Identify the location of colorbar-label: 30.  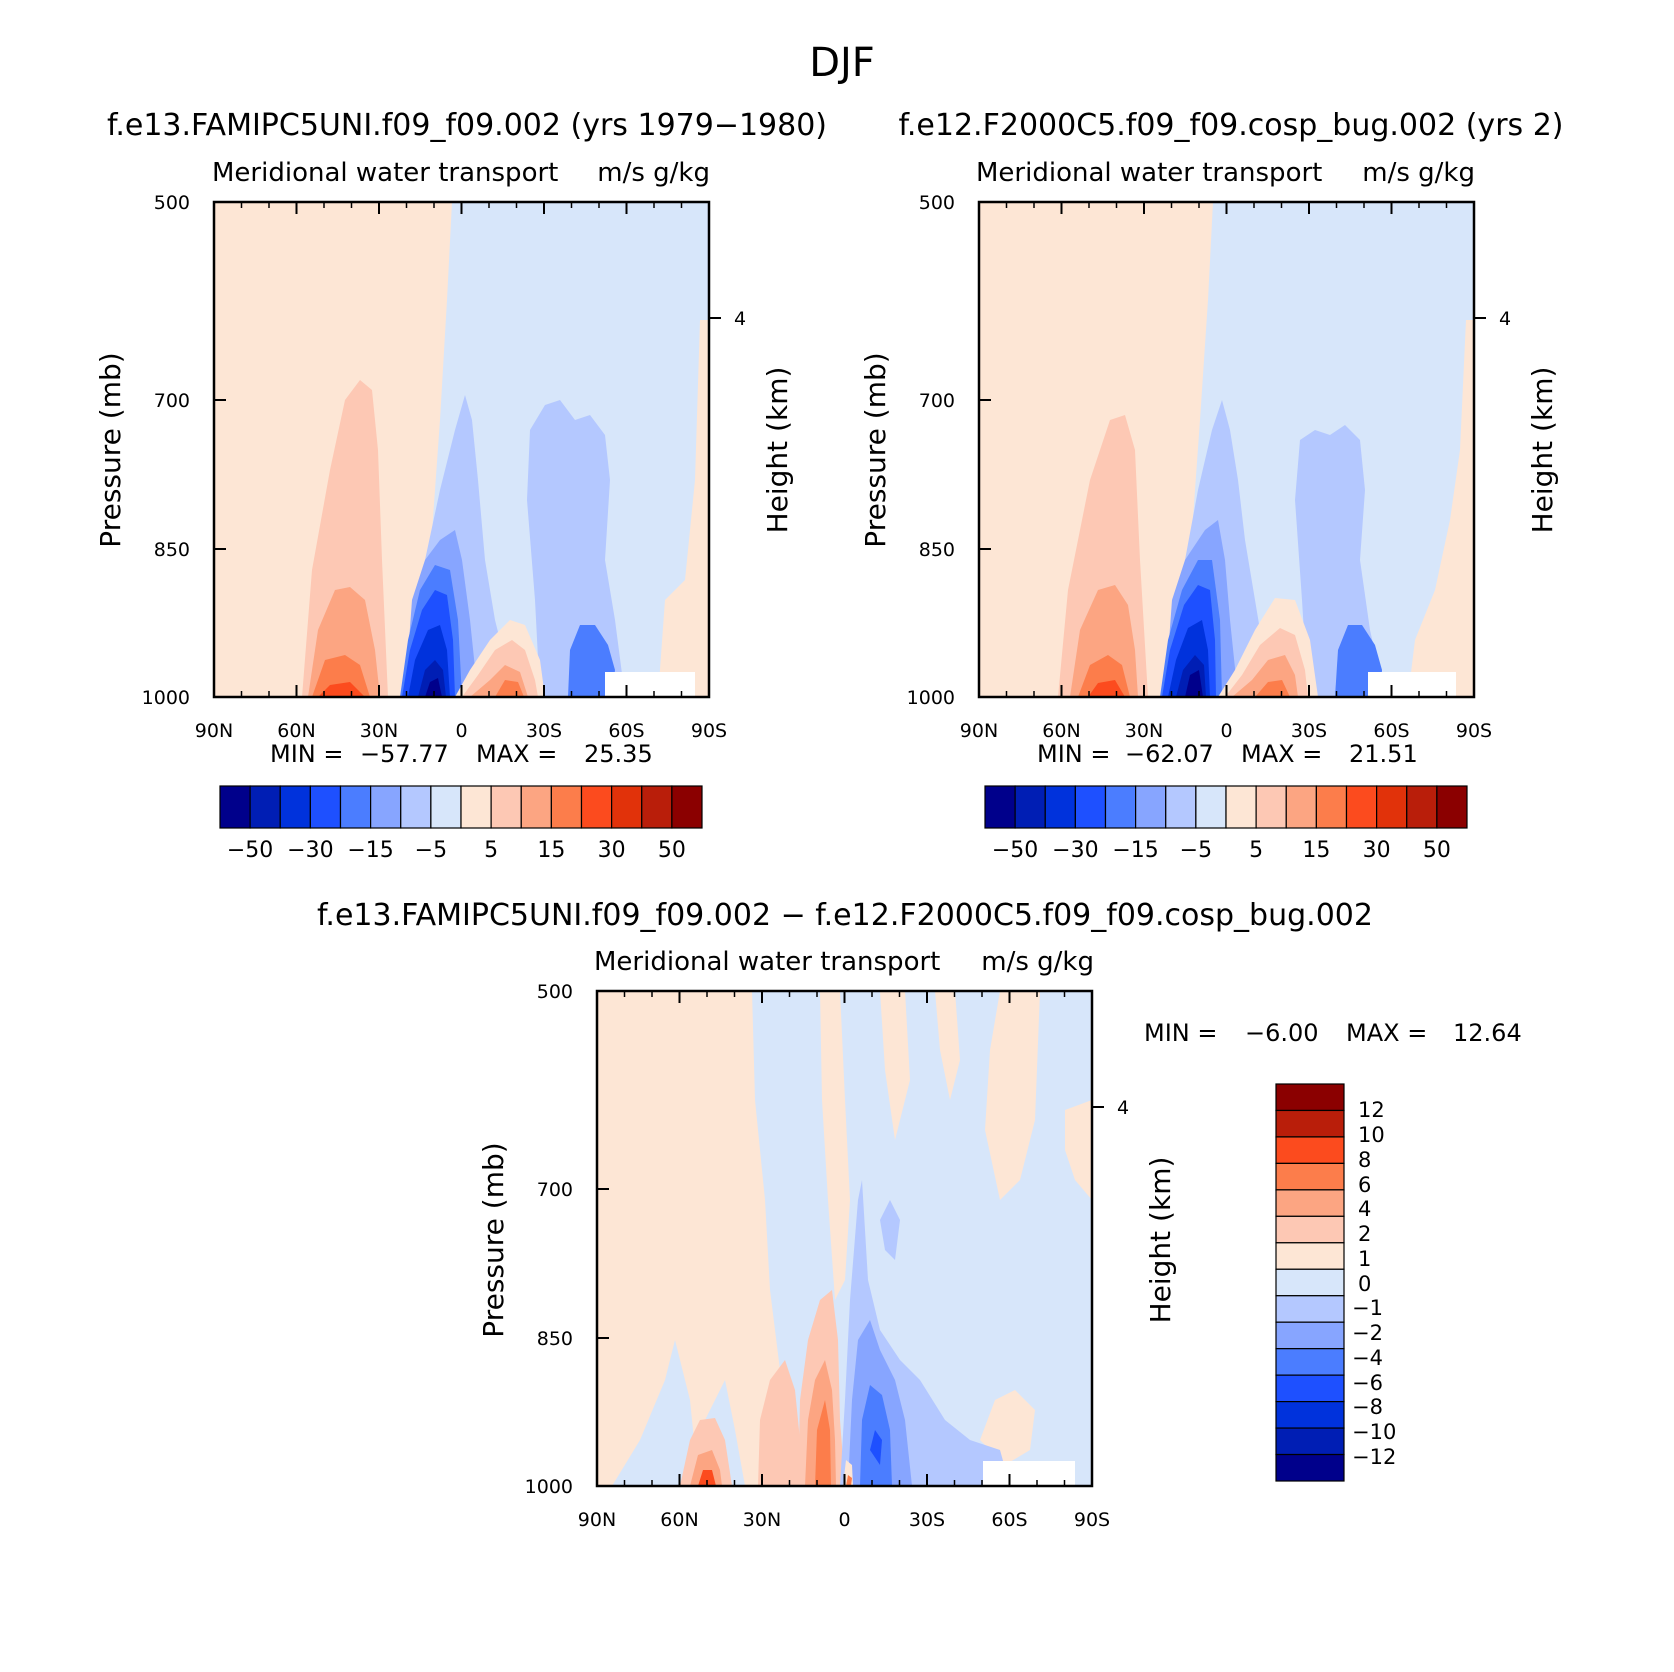
(1377, 850).